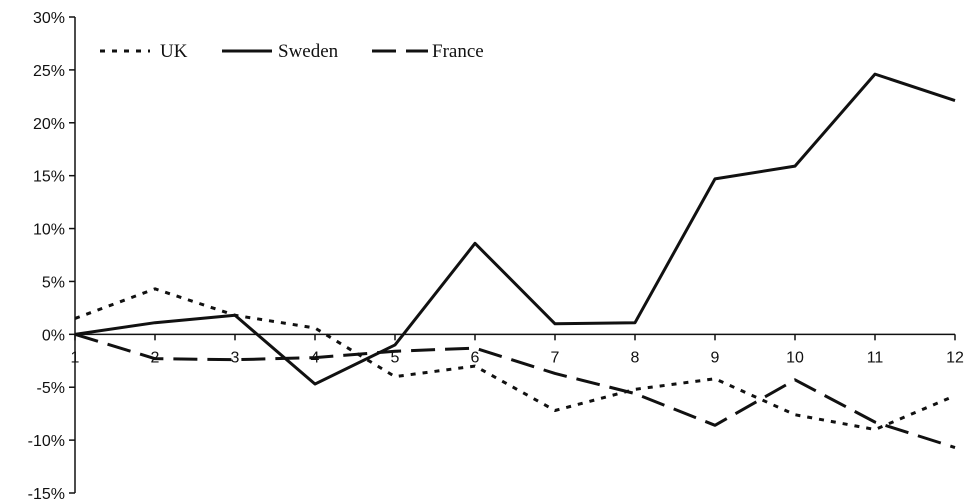 This screenshot has width=965, height=501. Describe the element at coordinates (235, 357) in the screenshot. I see `x-tick-label: 3` at that location.